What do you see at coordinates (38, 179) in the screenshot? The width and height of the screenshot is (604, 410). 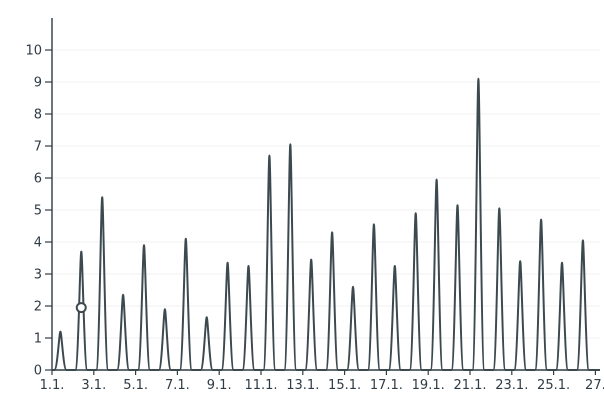 I see `y-tick-label: 6` at bounding box center [38, 179].